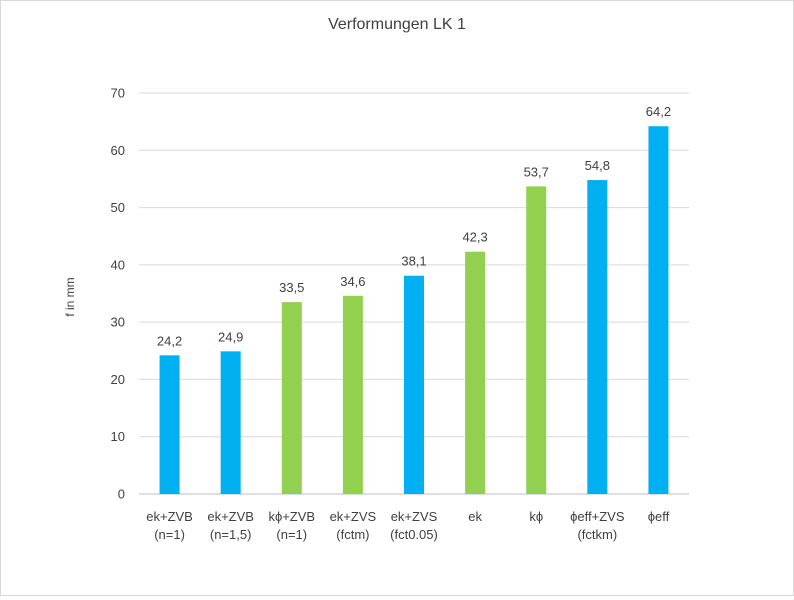 The width and height of the screenshot is (794, 600). I want to click on y-tick-label: 30, so click(118, 322).